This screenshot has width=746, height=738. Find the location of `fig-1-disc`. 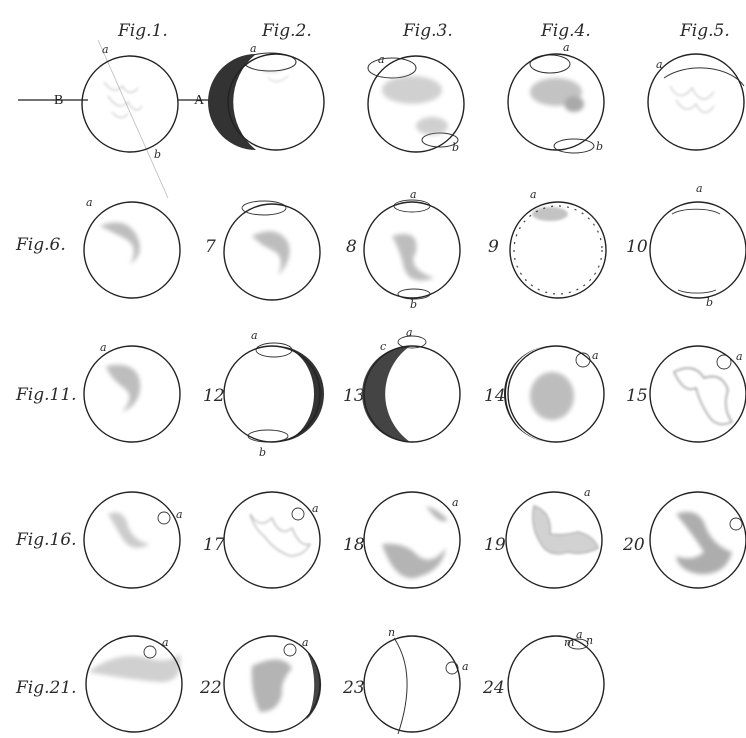

fig-1-disc is located at coordinates (115, 119).